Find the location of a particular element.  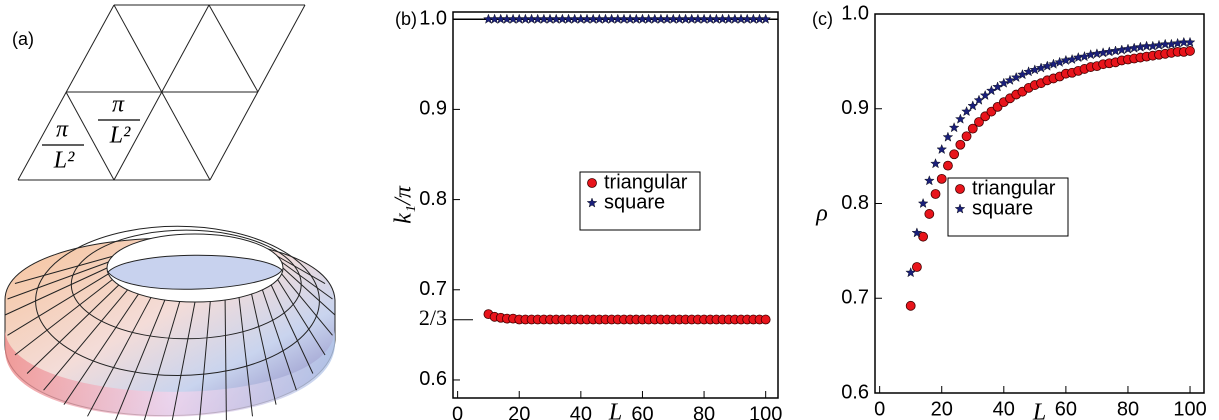

panel-label: (b) is located at coordinates (406, 19).